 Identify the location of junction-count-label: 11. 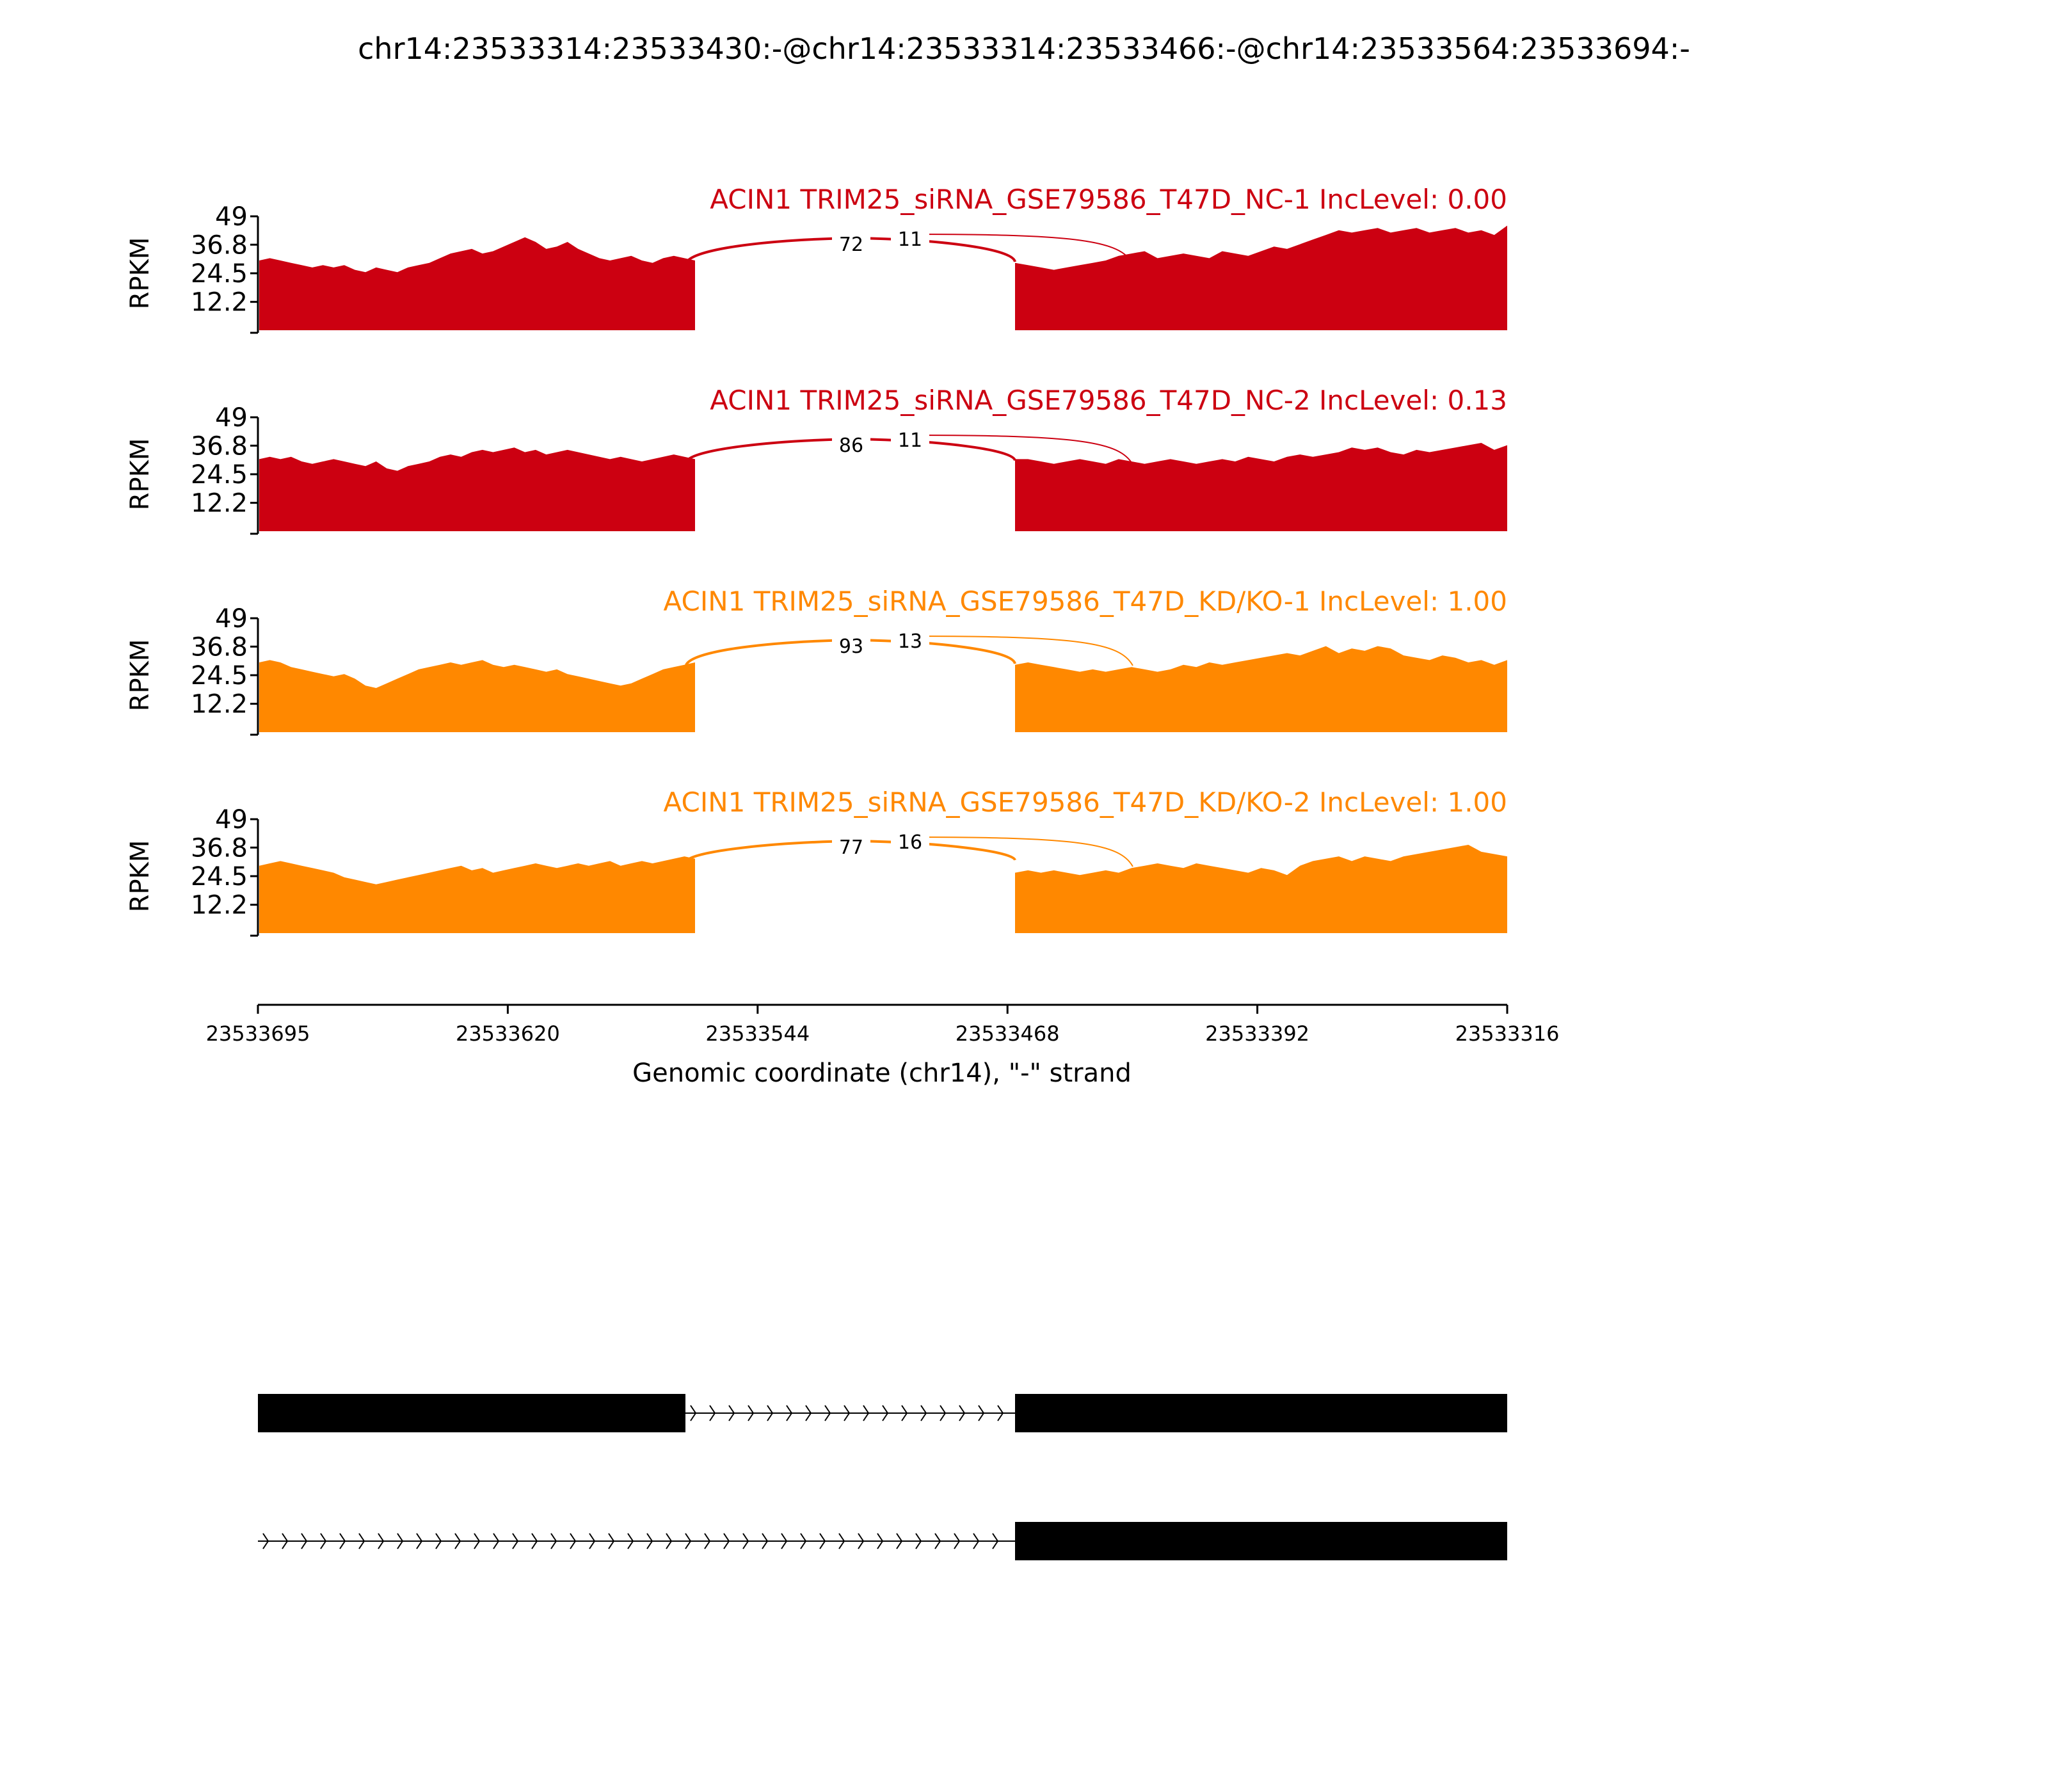
(910, 440).